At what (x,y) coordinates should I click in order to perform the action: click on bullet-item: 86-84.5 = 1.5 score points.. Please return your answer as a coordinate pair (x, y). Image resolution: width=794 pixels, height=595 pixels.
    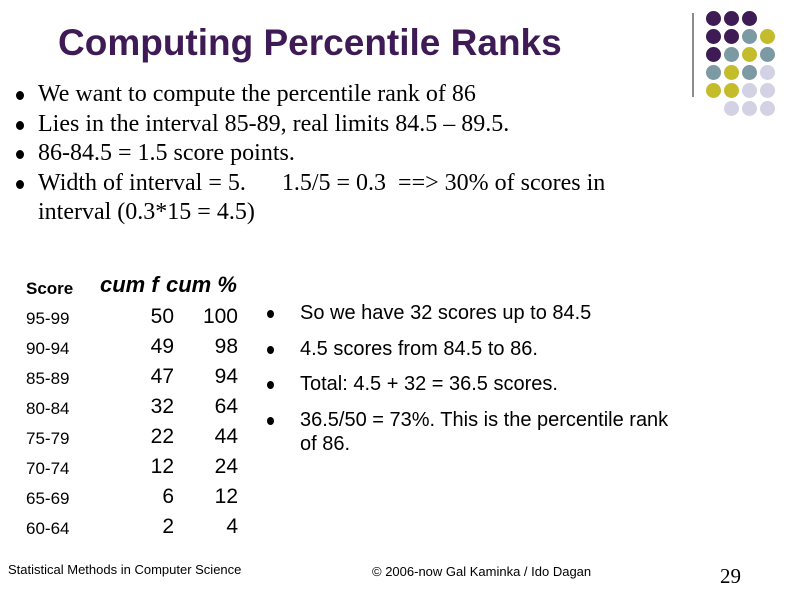
    Looking at the image, I should click on (366, 154).